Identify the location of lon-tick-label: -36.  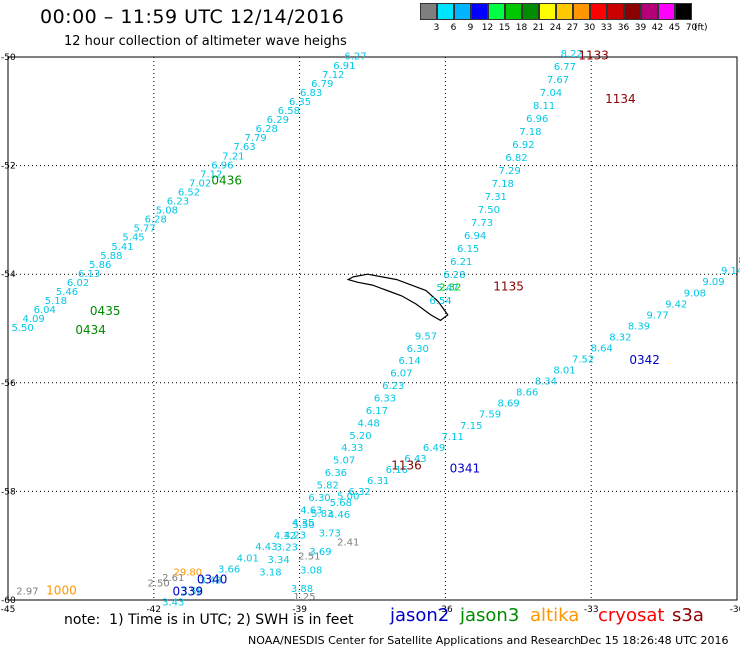
(445, 610).